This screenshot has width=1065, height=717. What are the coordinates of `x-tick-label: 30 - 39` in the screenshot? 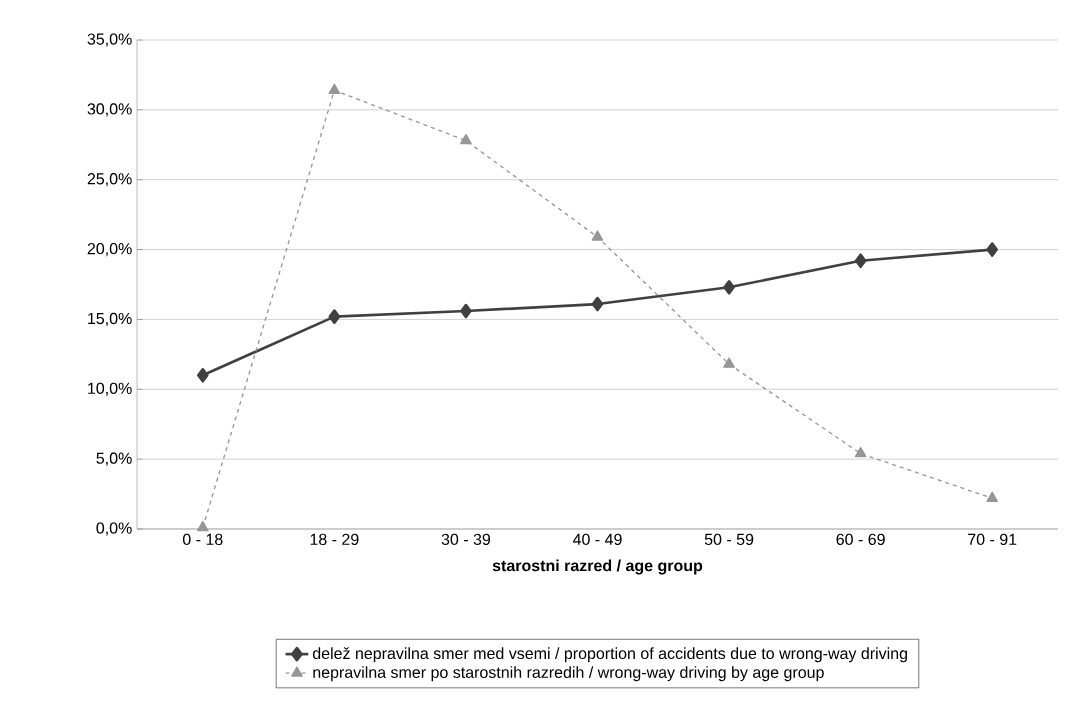 It's located at (466, 539).